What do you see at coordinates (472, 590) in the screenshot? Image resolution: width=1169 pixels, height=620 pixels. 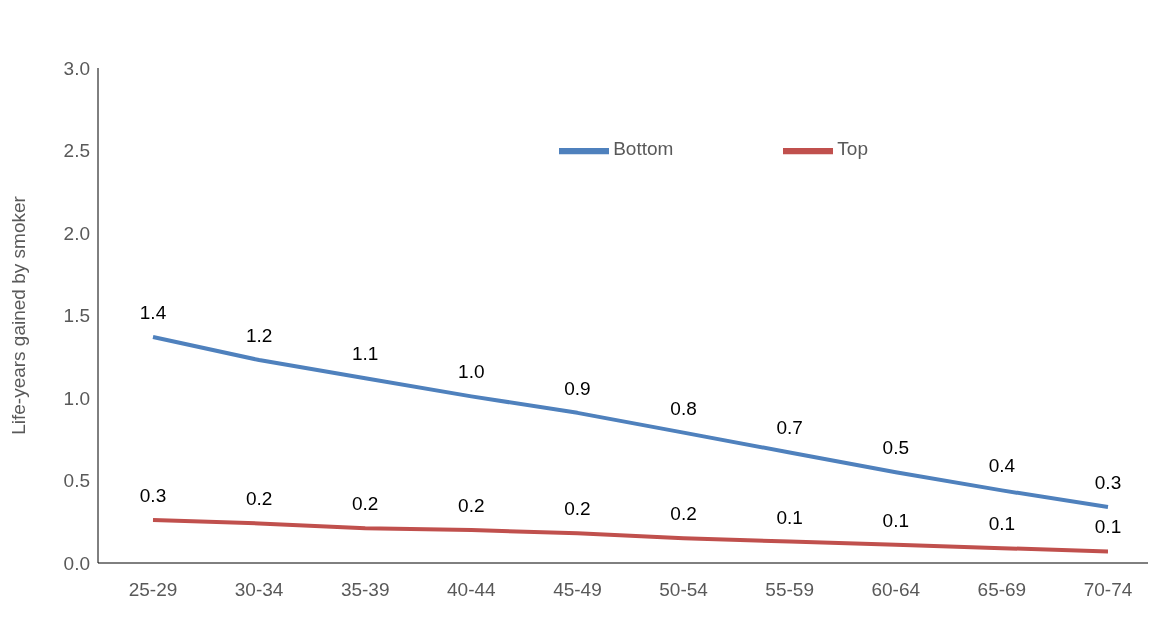 I see `x-tick-label: 40-44` at bounding box center [472, 590].